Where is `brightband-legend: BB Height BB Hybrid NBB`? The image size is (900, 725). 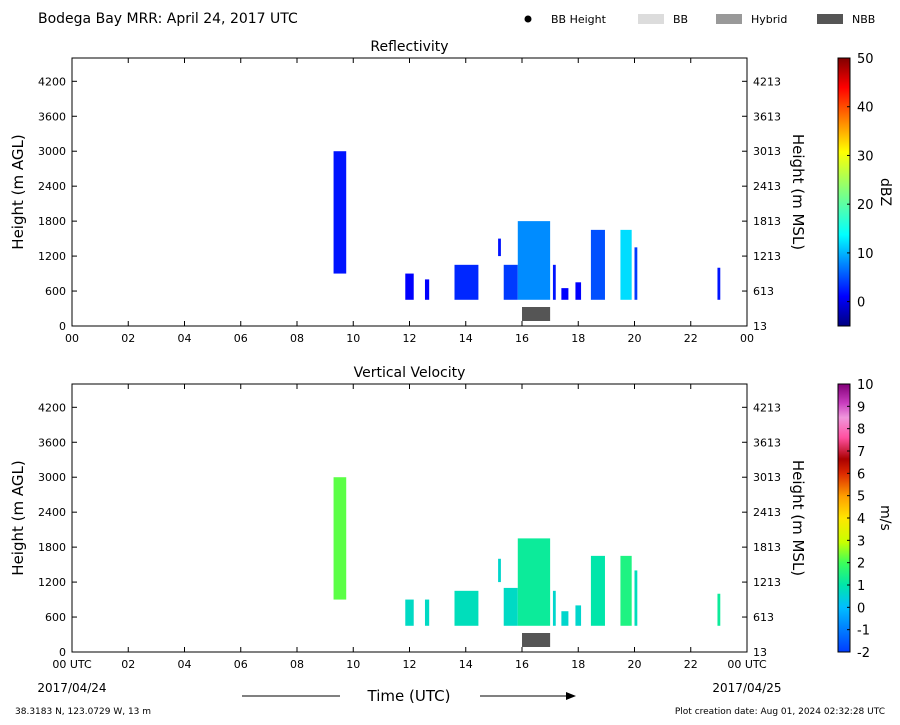
brightband-legend: BB Height BB Hybrid NBB is located at coordinates (699, 19).